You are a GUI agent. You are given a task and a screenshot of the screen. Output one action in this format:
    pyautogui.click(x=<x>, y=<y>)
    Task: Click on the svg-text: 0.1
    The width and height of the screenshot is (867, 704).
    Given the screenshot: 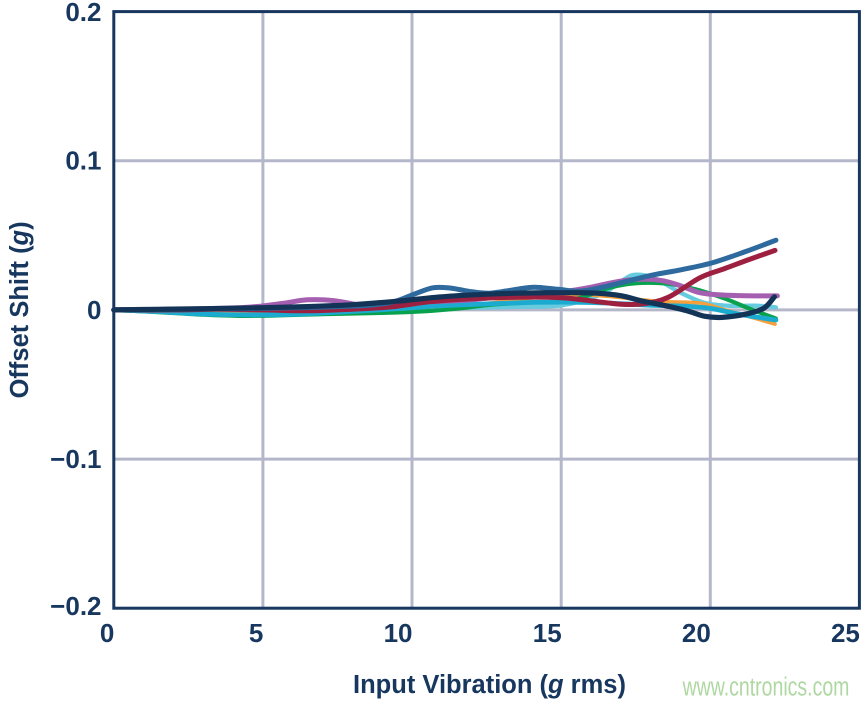 What is the action you would take?
    pyautogui.click(x=83, y=161)
    